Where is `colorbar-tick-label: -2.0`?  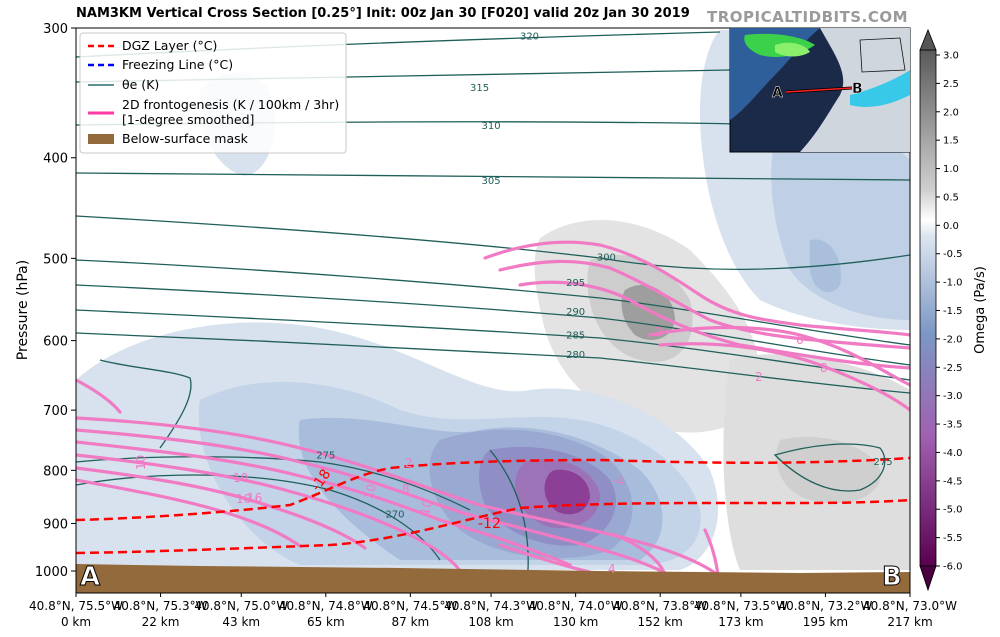 colorbar-tick-label: -2.0 is located at coordinates (953, 339).